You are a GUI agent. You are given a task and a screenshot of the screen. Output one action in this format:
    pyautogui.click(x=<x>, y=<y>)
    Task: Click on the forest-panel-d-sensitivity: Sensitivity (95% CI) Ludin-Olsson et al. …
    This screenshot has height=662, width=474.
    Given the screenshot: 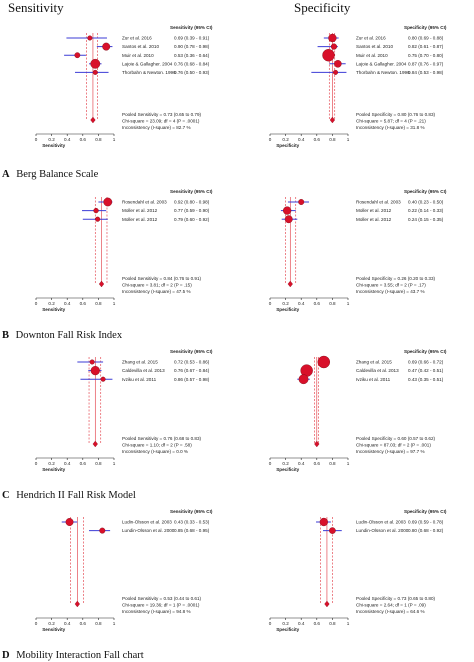 What is the action you would take?
    pyautogui.click(x=124, y=570)
    